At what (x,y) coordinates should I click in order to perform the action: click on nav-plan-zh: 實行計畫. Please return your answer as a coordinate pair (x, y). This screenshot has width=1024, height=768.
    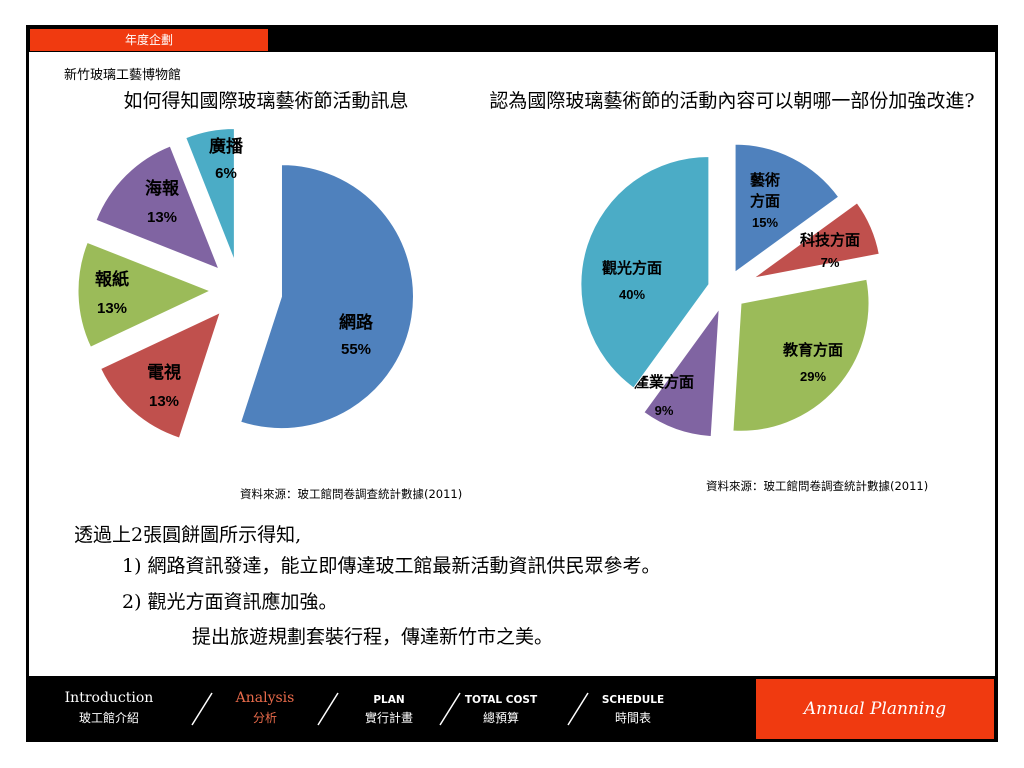
    Looking at the image, I should click on (388, 718).